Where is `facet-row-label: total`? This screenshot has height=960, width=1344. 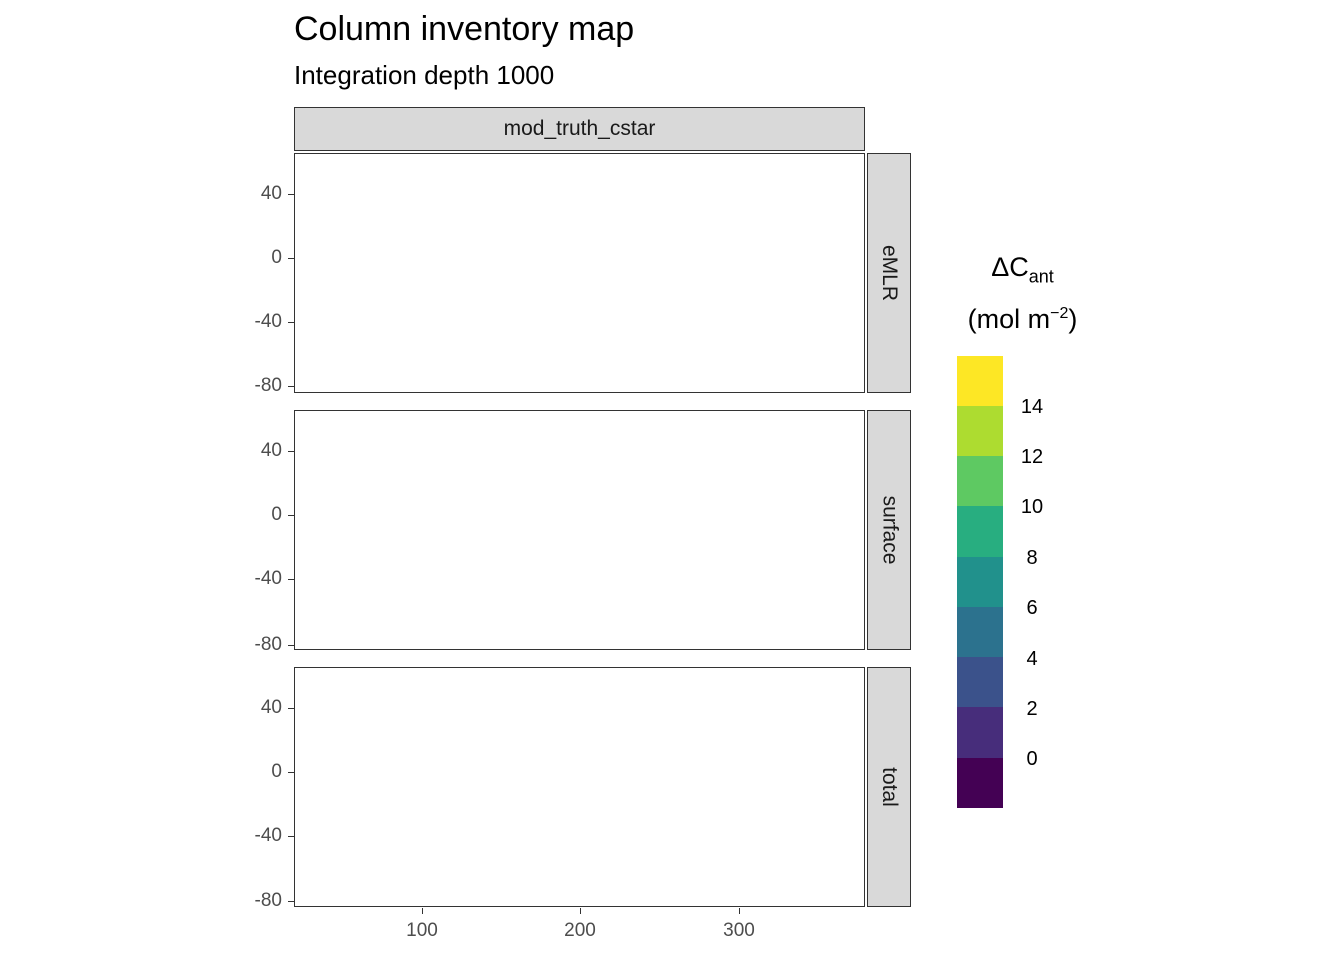
facet-row-label: total is located at coordinates (889, 787).